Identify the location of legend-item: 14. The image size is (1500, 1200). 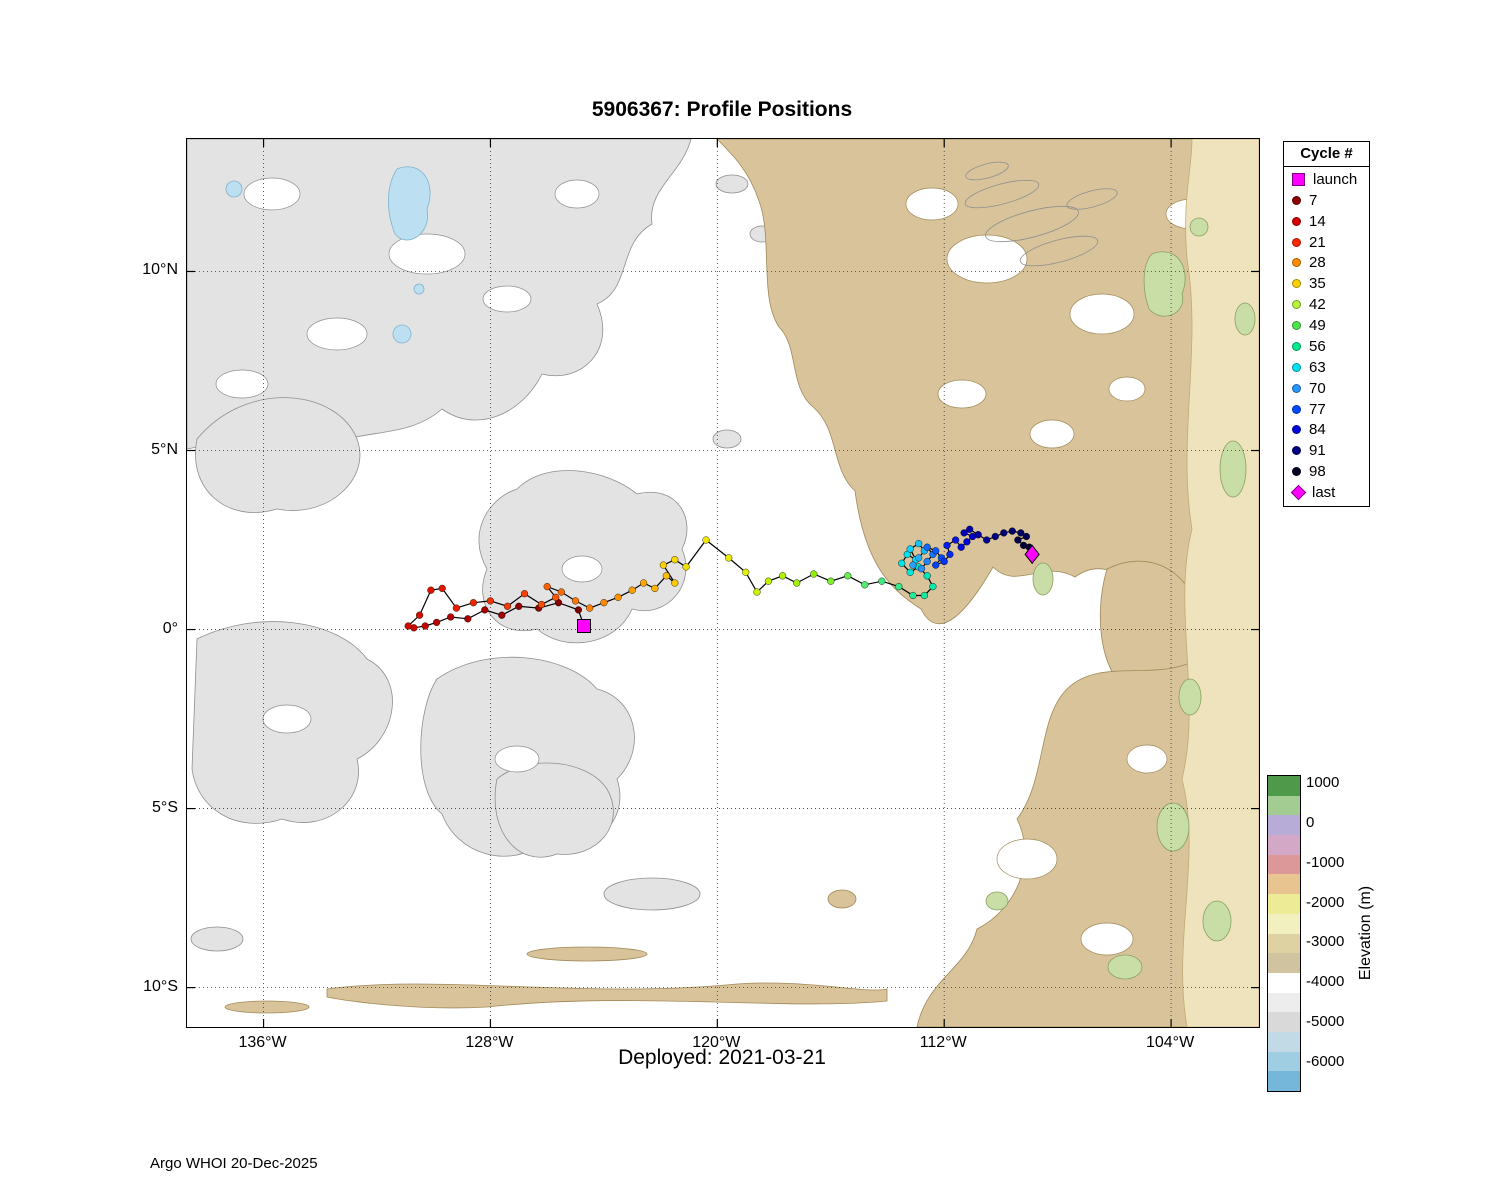
(1326, 221).